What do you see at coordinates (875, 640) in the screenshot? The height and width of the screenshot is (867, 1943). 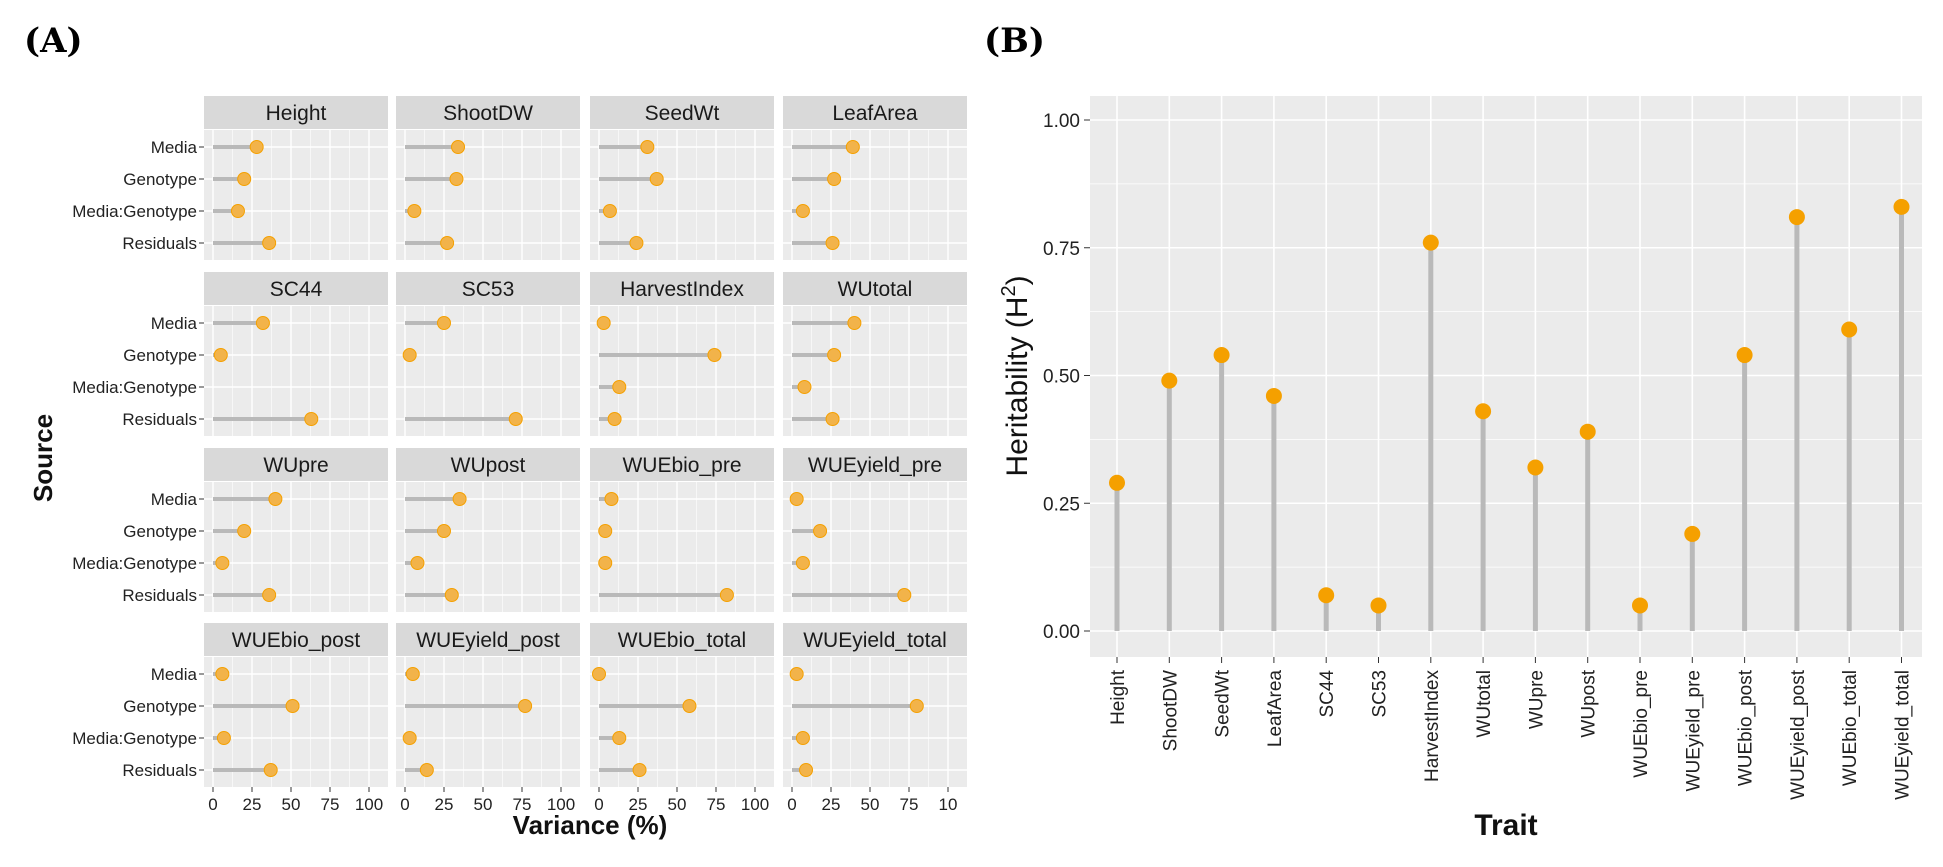 I see `facet-title: WUEyield_total` at bounding box center [875, 640].